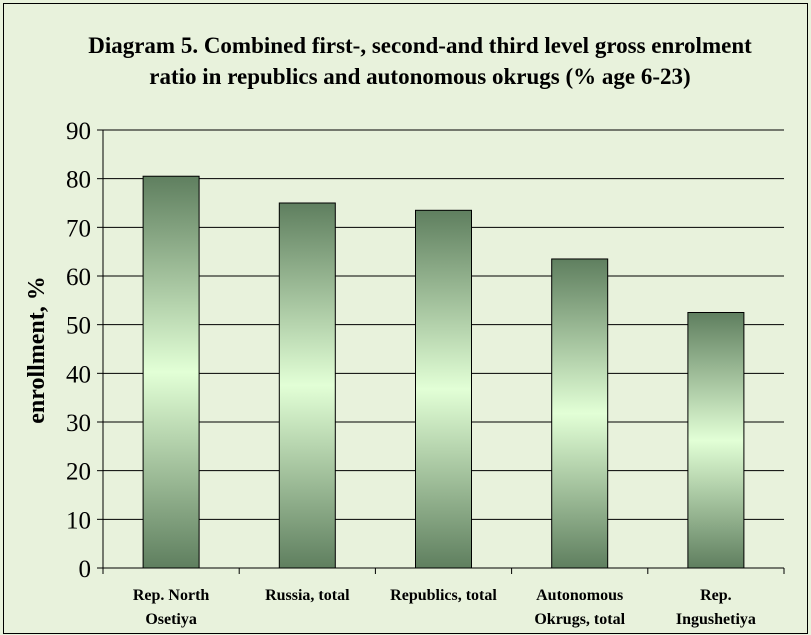 The image size is (811, 635). What do you see at coordinates (37, 350) in the screenshot?
I see `y-axis-label: enrollment, %` at bounding box center [37, 350].